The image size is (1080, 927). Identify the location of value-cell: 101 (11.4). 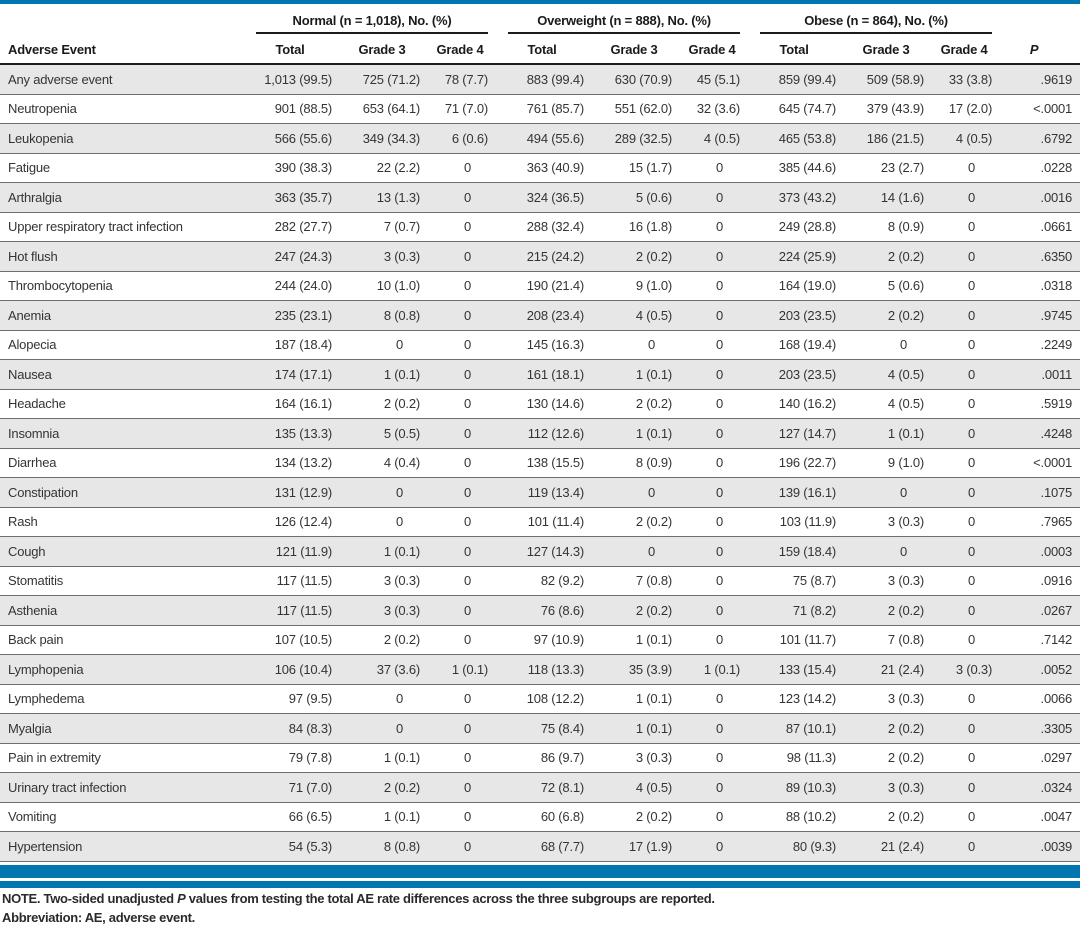
(546, 522).